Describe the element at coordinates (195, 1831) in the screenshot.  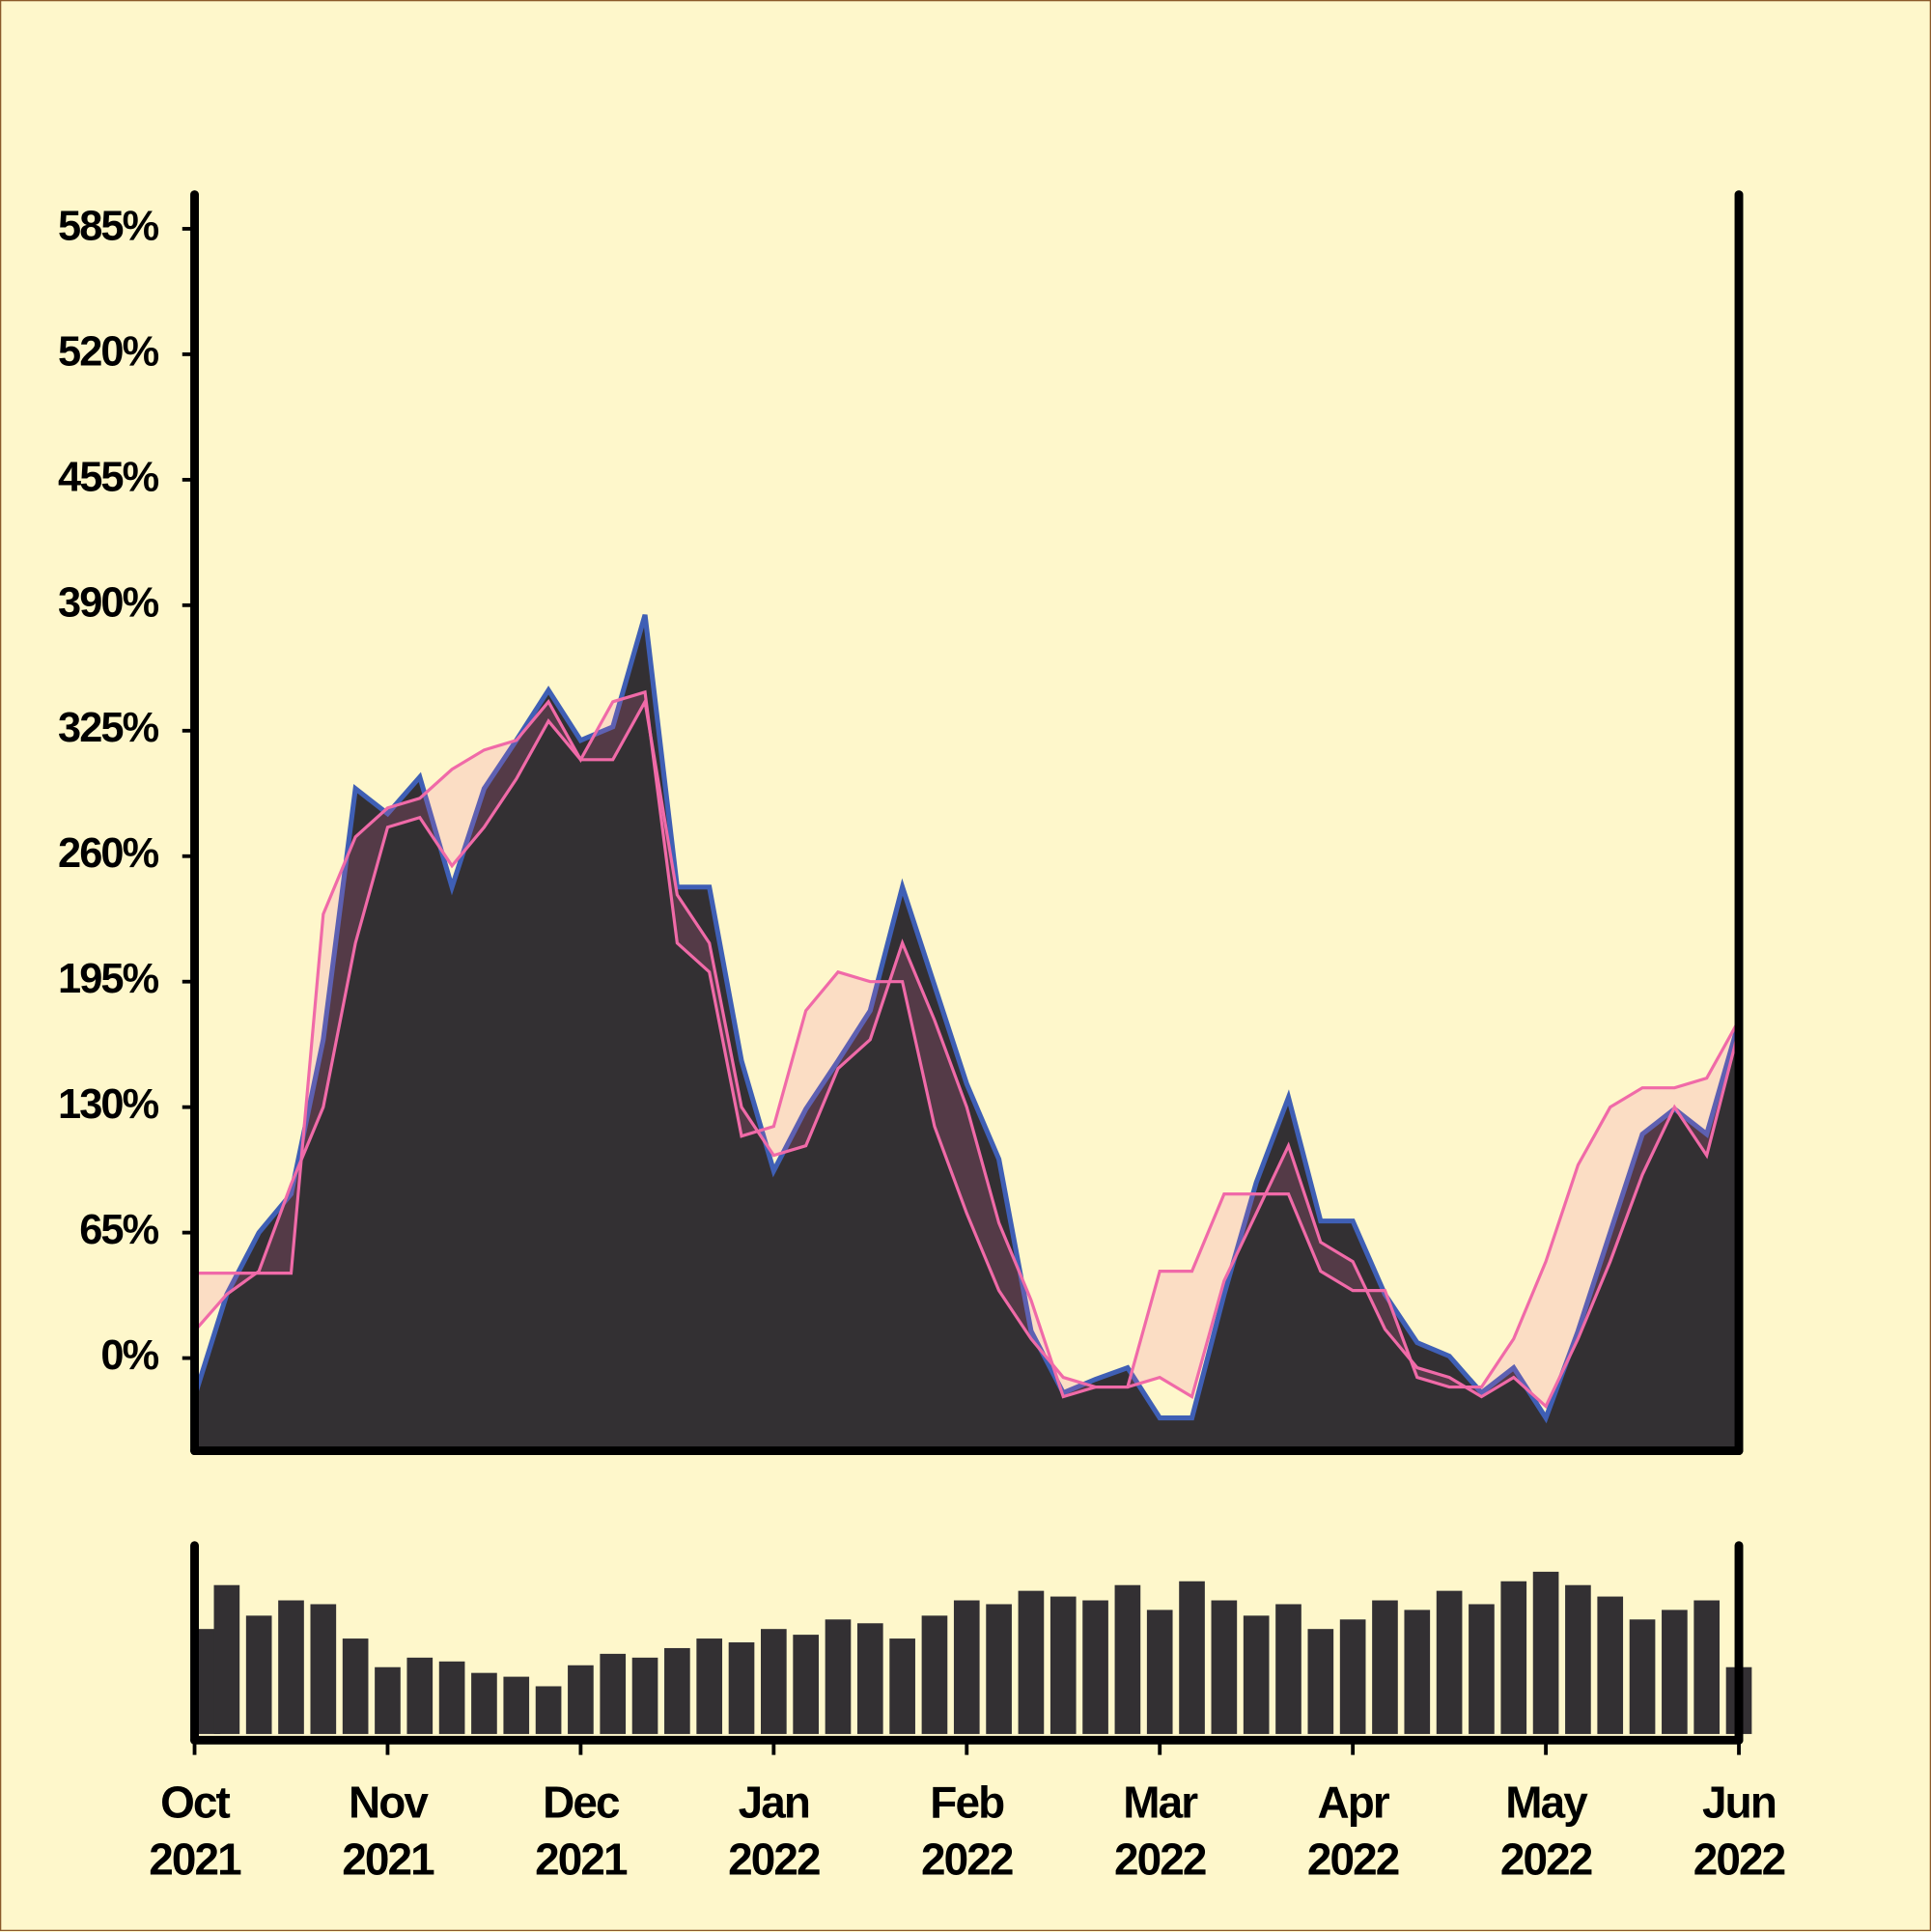
I see `x-tick-label: Oct 2021` at that location.